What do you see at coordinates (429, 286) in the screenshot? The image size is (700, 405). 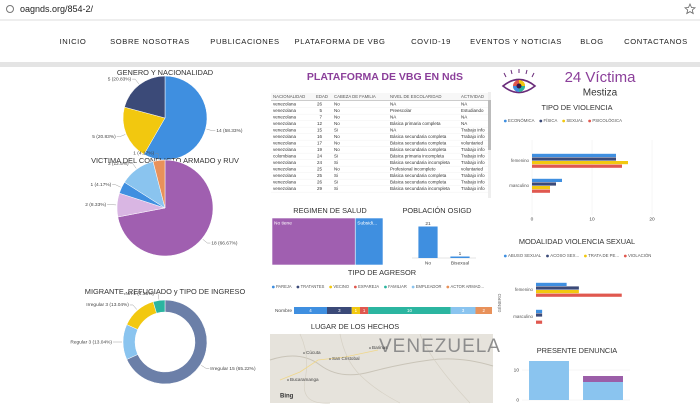 I see `legend-label: EMPLEADOR` at bounding box center [429, 286].